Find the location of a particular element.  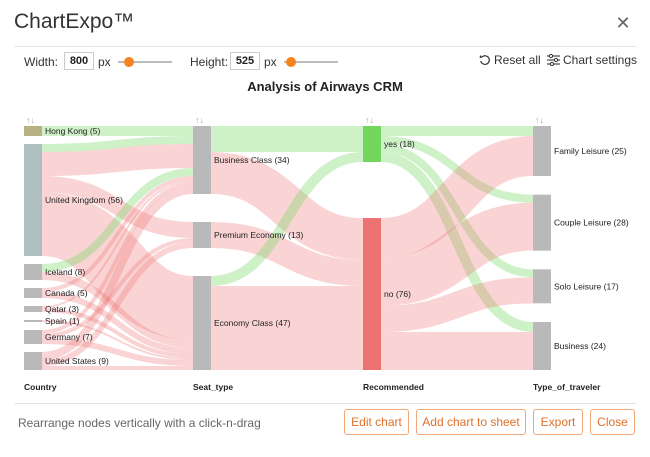

sankey-link-iceland-to-business-class is located at coordinates (117, 220).